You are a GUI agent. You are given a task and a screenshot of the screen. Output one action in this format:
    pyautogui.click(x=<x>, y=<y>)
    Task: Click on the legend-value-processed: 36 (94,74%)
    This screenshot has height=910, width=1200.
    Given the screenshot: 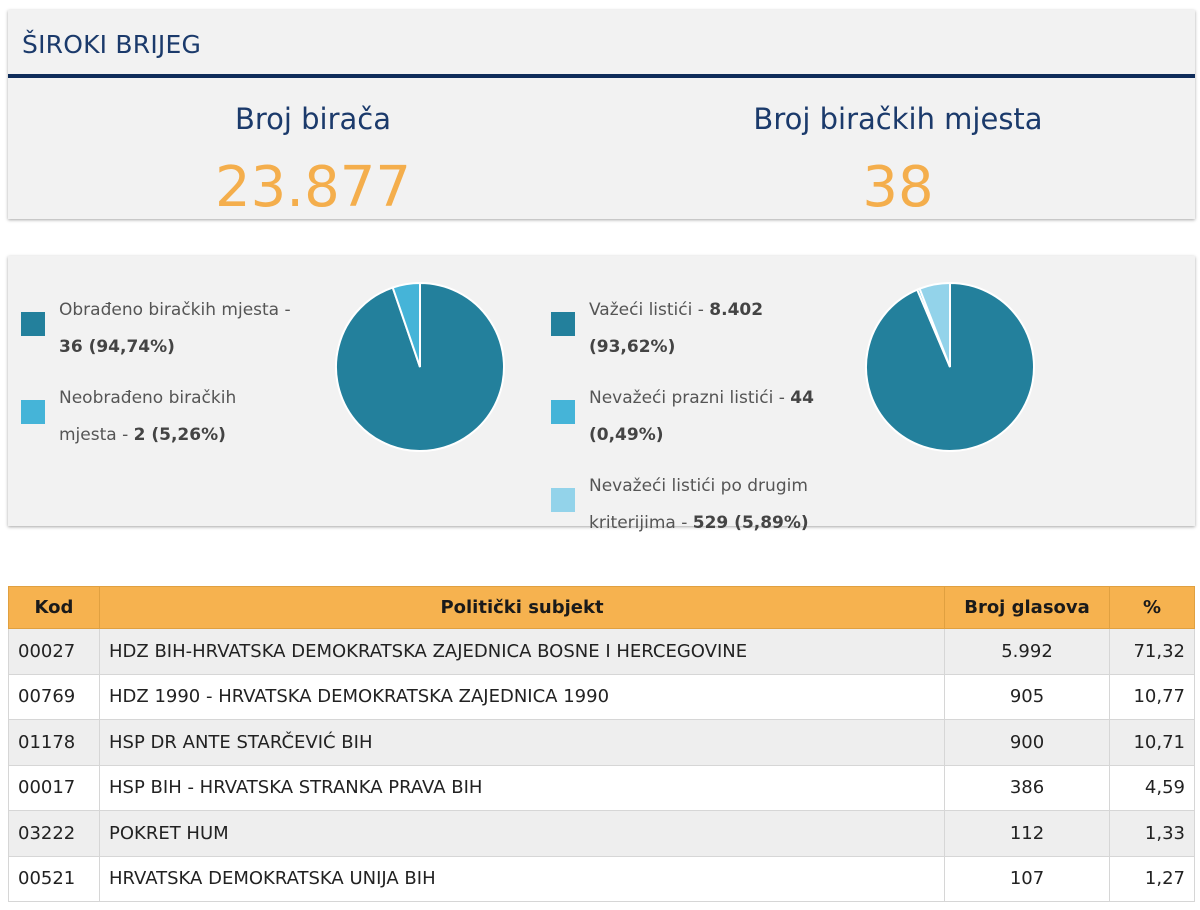 What is the action you would take?
    pyautogui.click(x=117, y=347)
    